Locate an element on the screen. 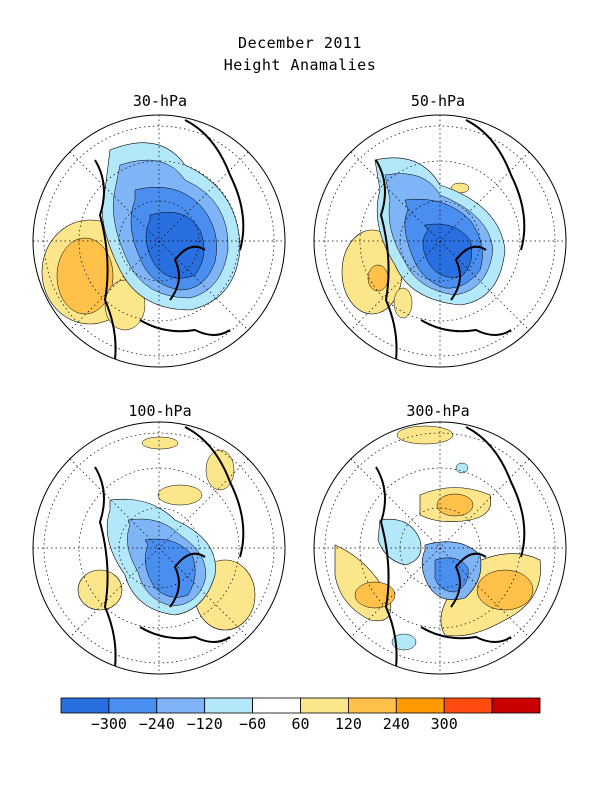 The image size is (600, 800). panel-label-30hpa: 30-hPa is located at coordinates (160, 101).